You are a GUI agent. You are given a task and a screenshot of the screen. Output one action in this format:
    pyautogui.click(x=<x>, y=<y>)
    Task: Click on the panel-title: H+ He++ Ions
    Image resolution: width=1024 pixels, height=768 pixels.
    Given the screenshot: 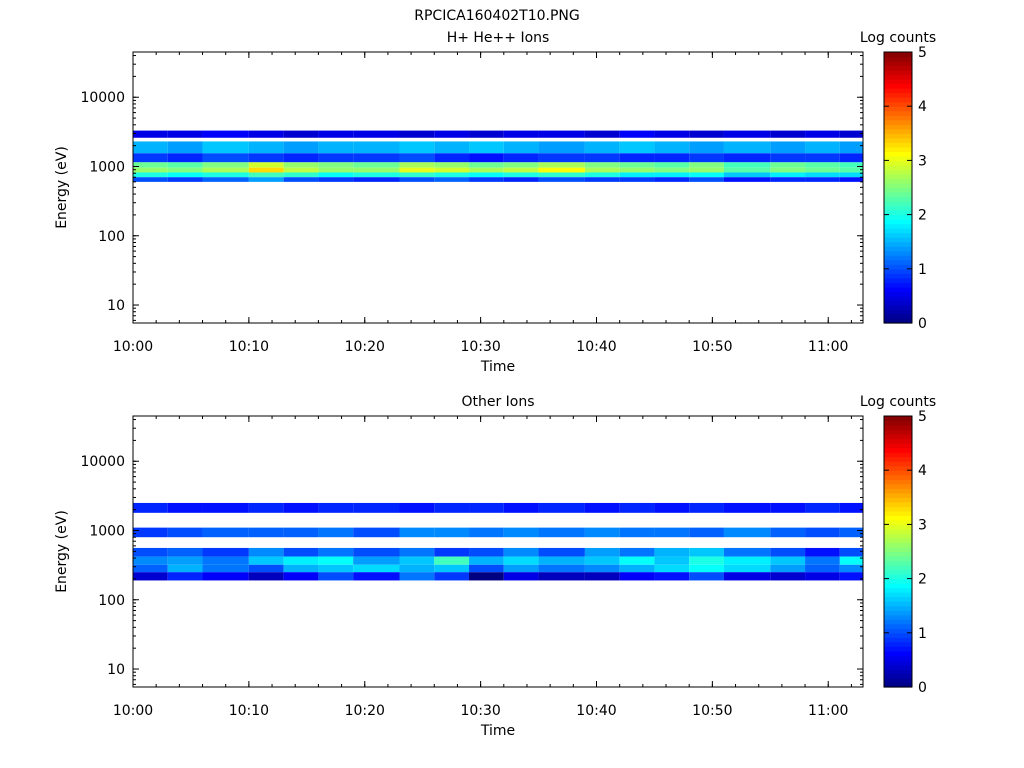 What is the action you would take?
    pyautogui.click(x=498, y=38)
    